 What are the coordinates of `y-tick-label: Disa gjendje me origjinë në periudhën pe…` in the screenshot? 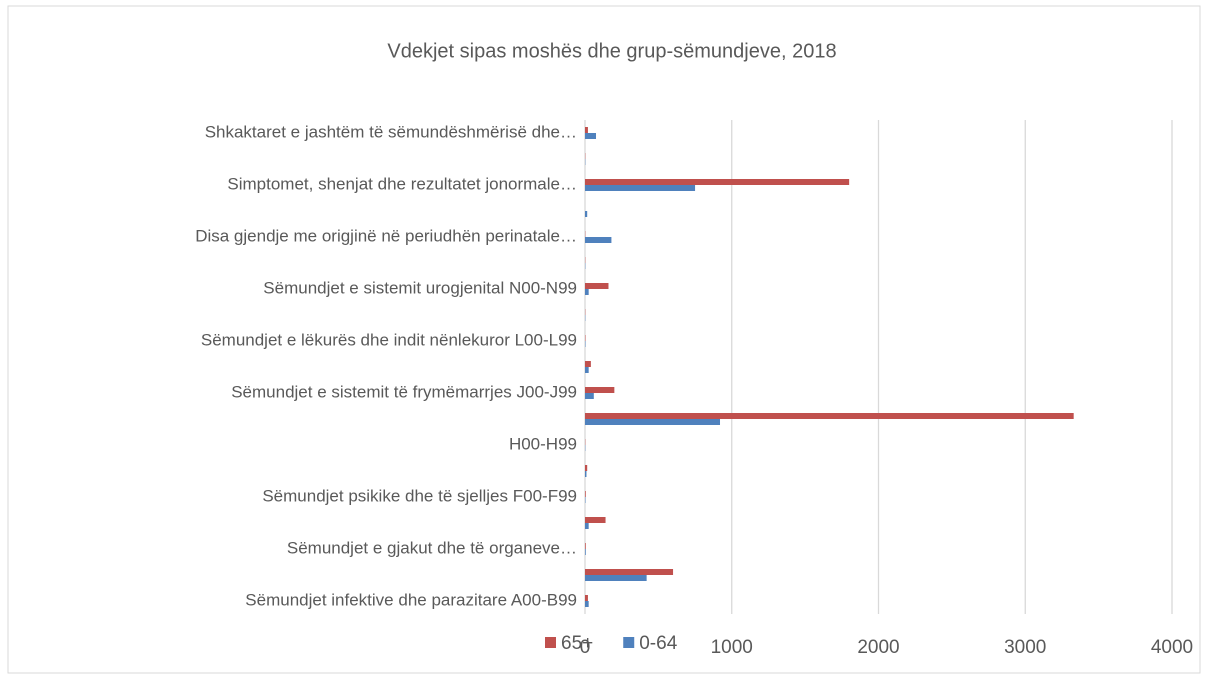 It's located at (386, 235).